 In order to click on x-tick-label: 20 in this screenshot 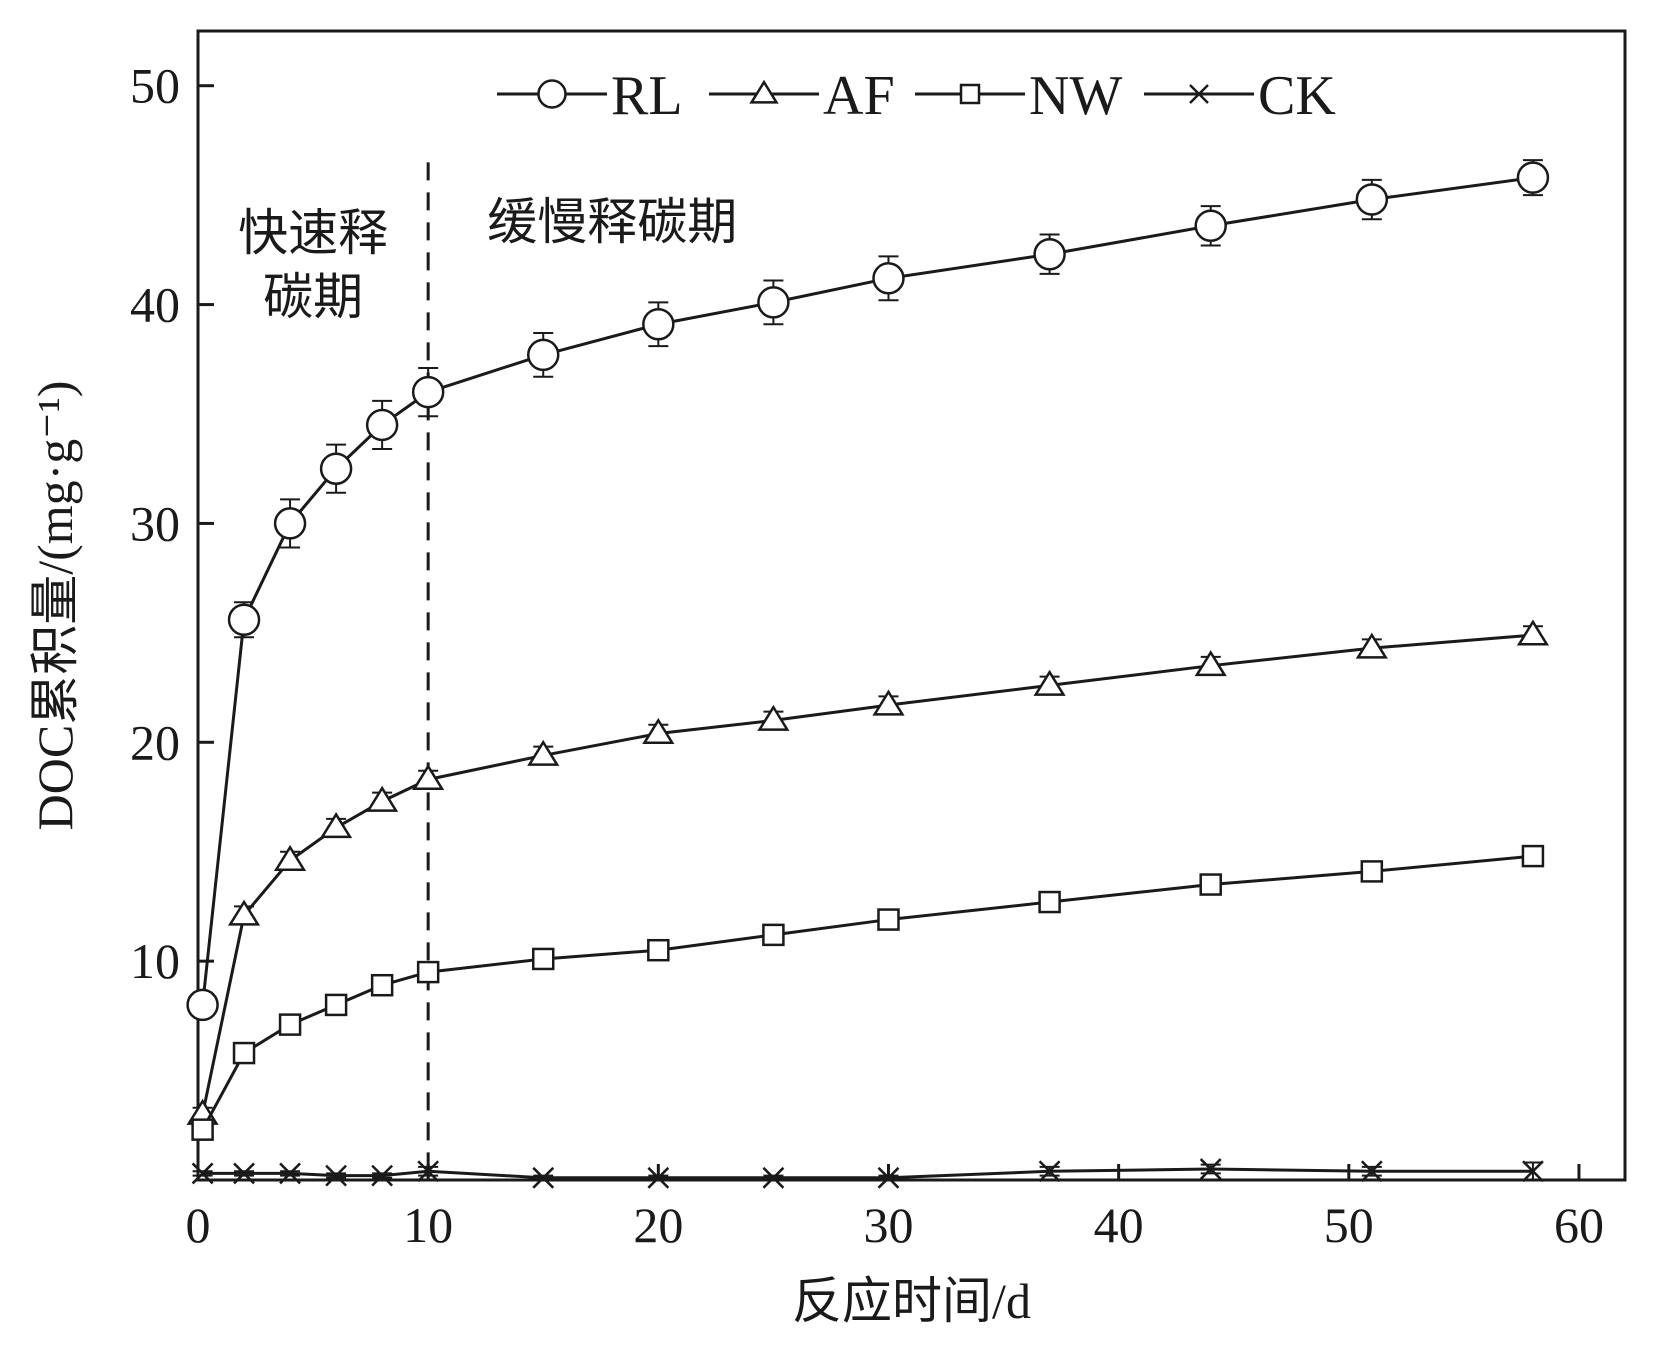, I will do `click(658, 1225)`.